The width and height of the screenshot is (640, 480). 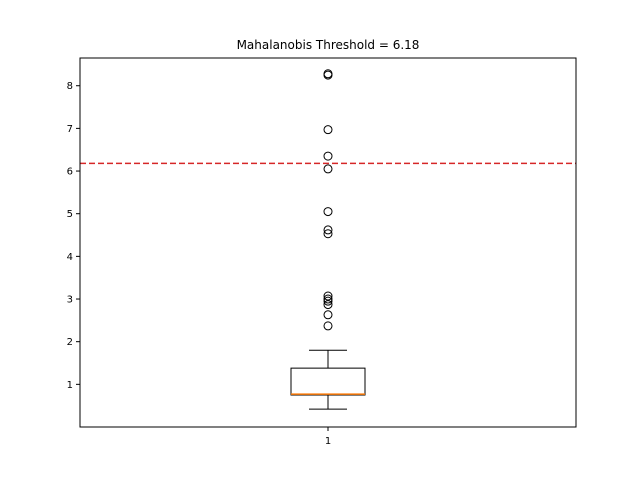 What do you see at coordinates (70, 257) in the screenshot?
I see `y-tick-label: 4` at bounding box center [70, 257].